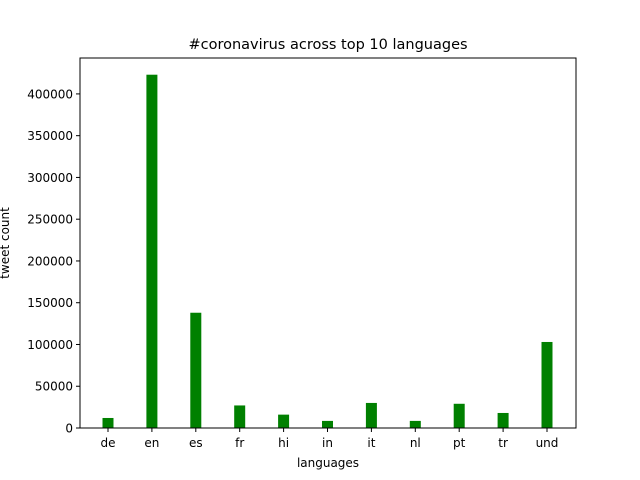  What do you see at coordinates (547, 443) in the screenshot?
I see `x-tick-label: und` at bounding box center [547, 443].